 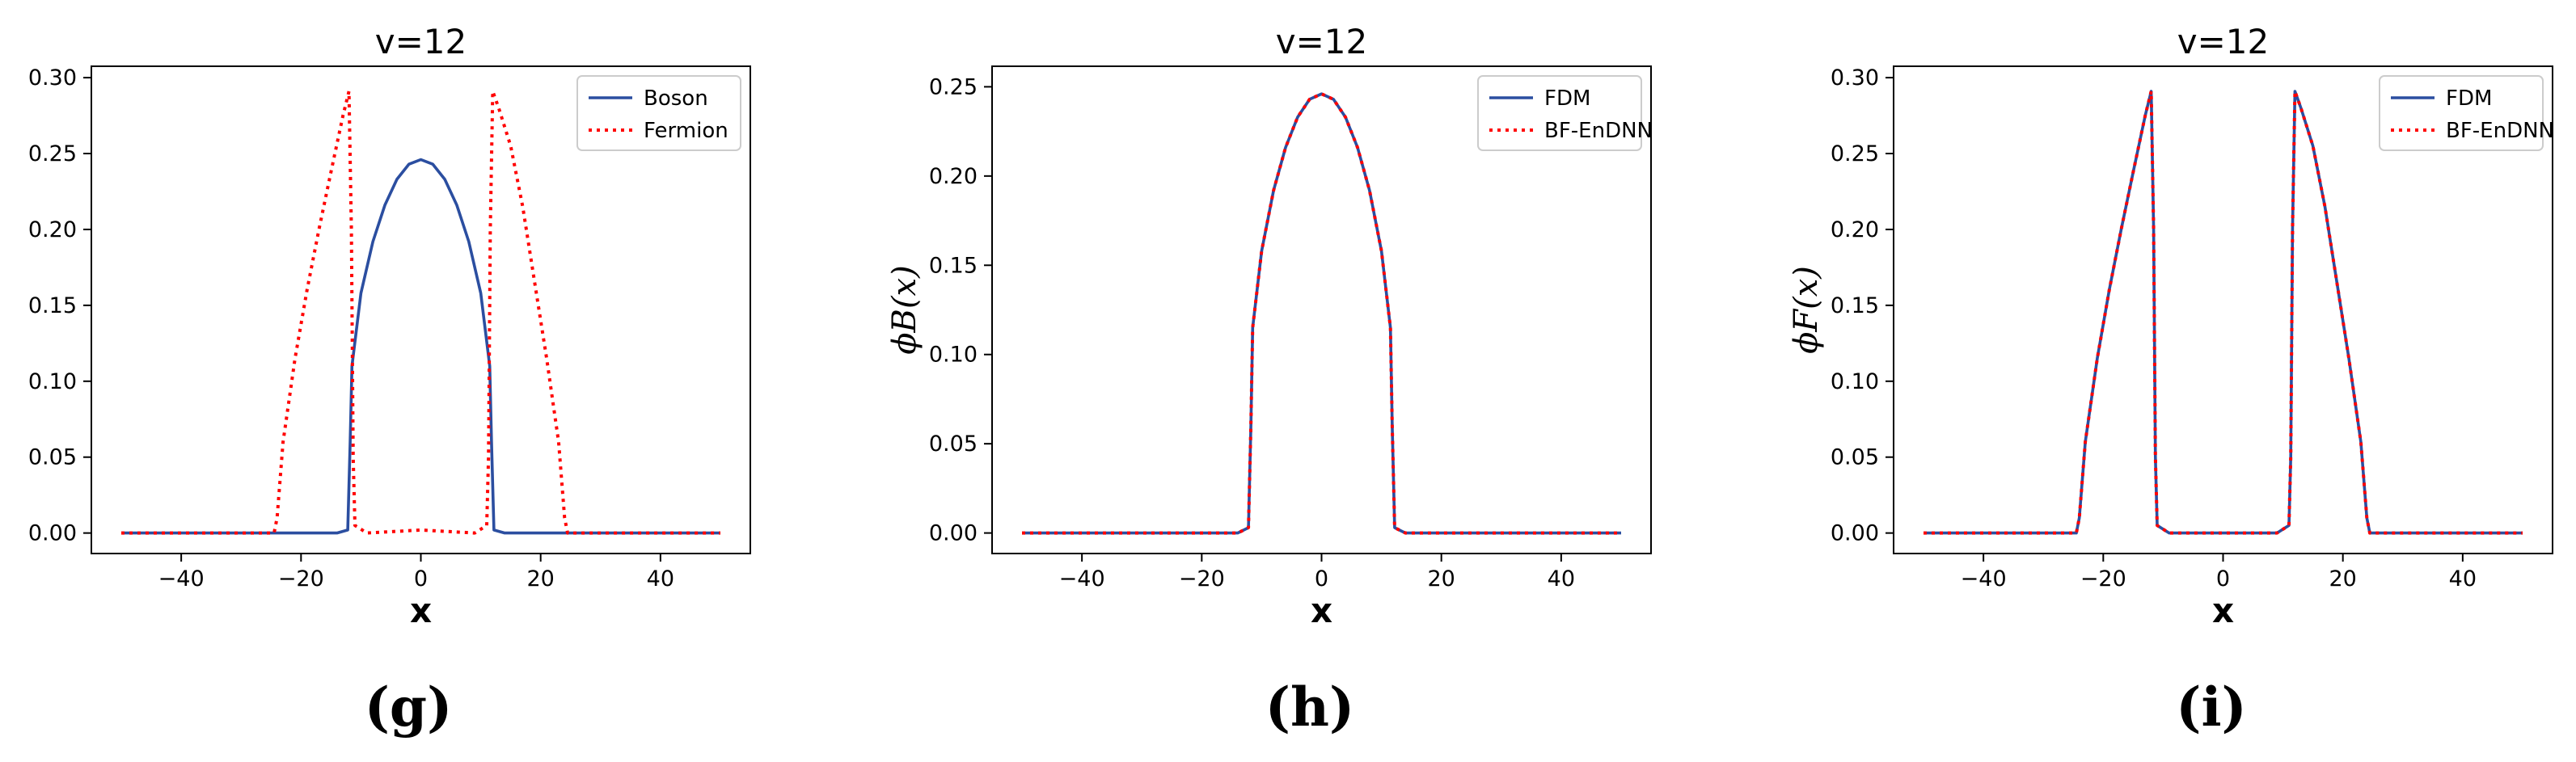 What do you see at coordinates (686, 131) in the screenshot?
I see `legend-entry-label: Fermion` at bounding box center [686, 131].